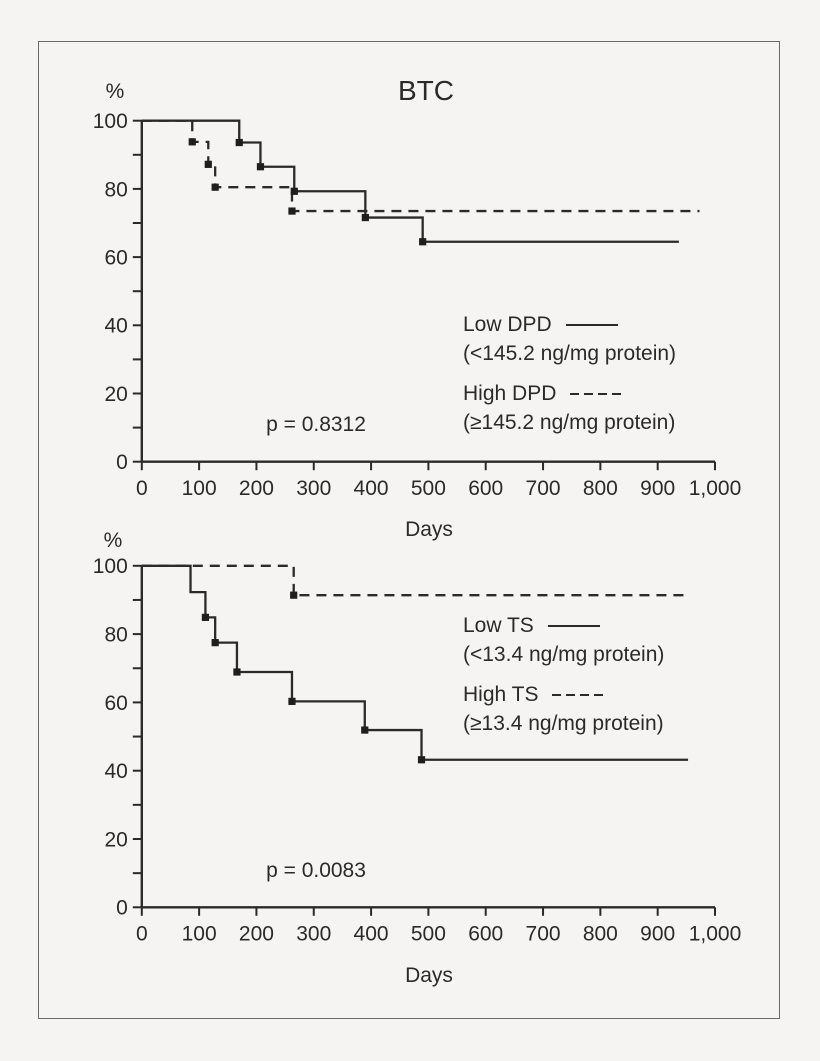 The image size is (820, 1061). I want to click on high-ts-event-marker, so click(294, 595).